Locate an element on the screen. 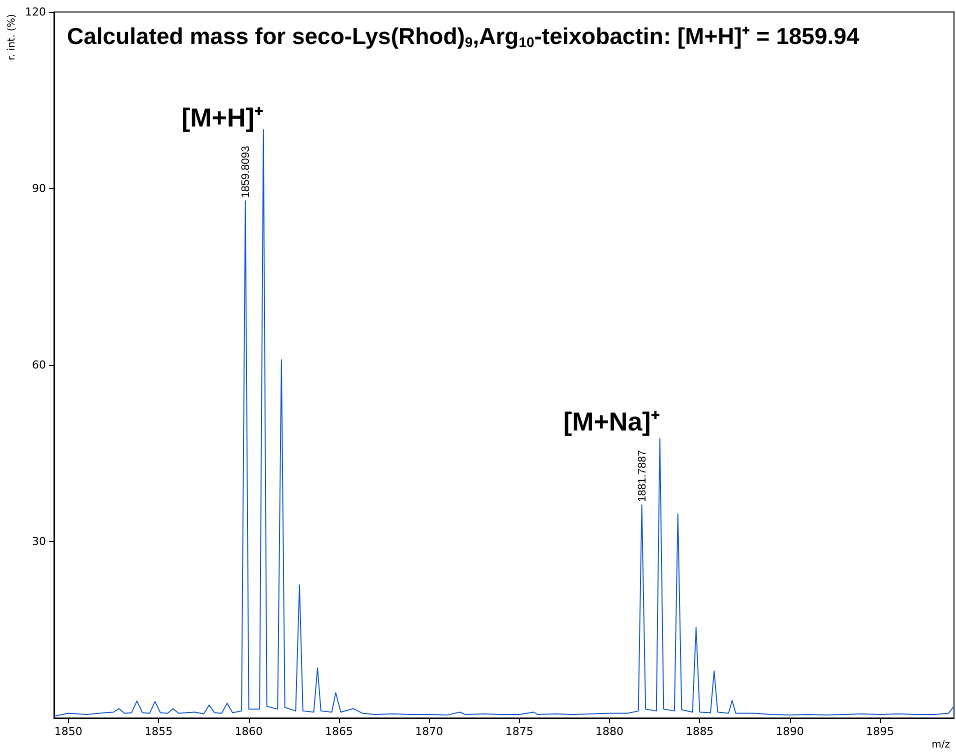 The height and width of the screenshot is (752, 956). x-tick-label: 1870 is located at coordinates (429, 731).